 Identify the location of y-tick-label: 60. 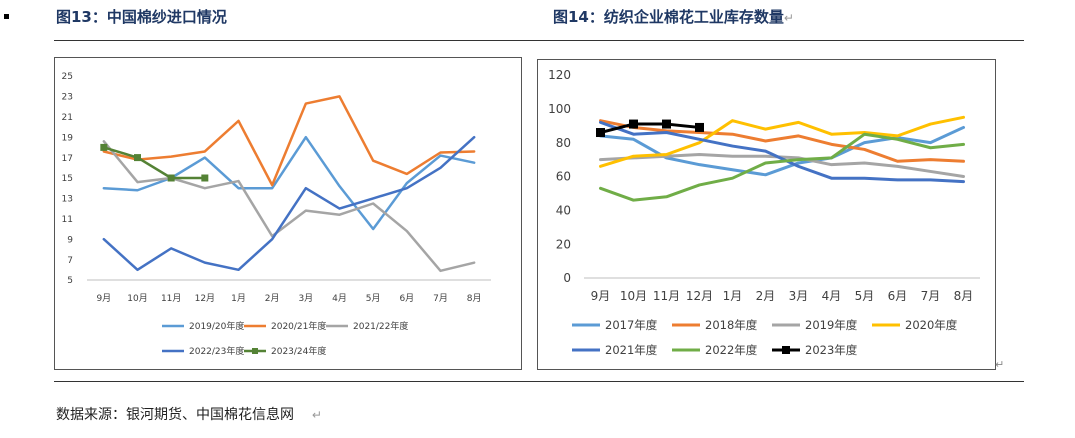
(563, 177).